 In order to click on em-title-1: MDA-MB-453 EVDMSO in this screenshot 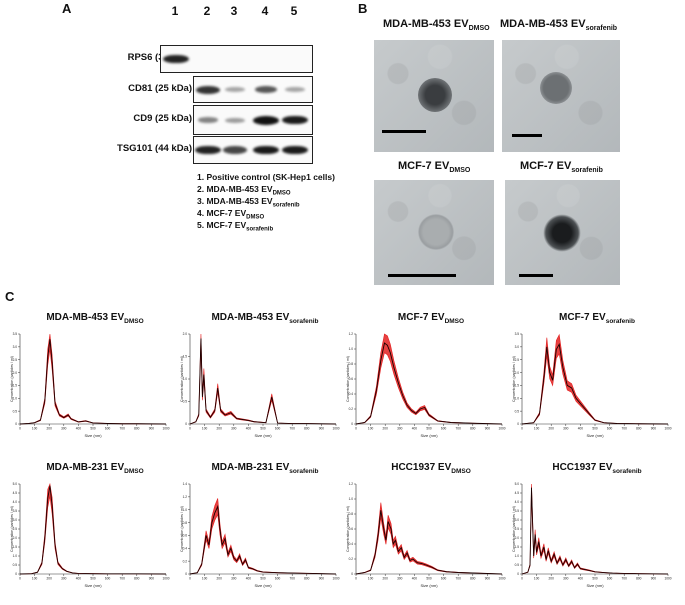, I will do `click(436, 25)`.